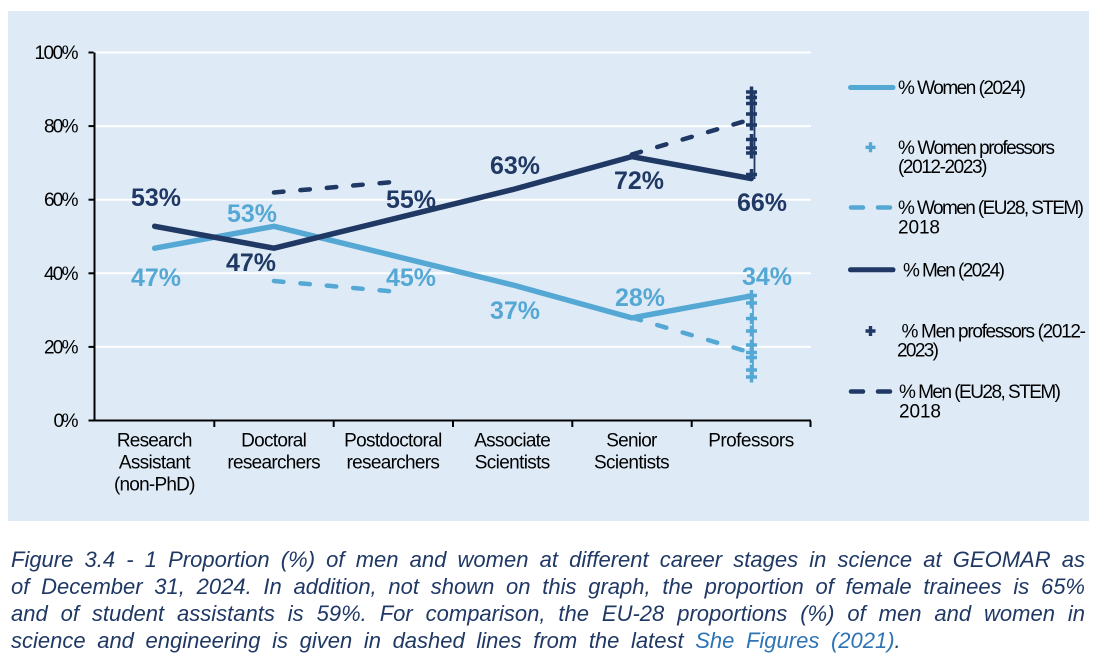  What do you see at coordinates (512, 441) in the screenshot?
I see `svg-text: Associate` at bounding box center [512, 441].